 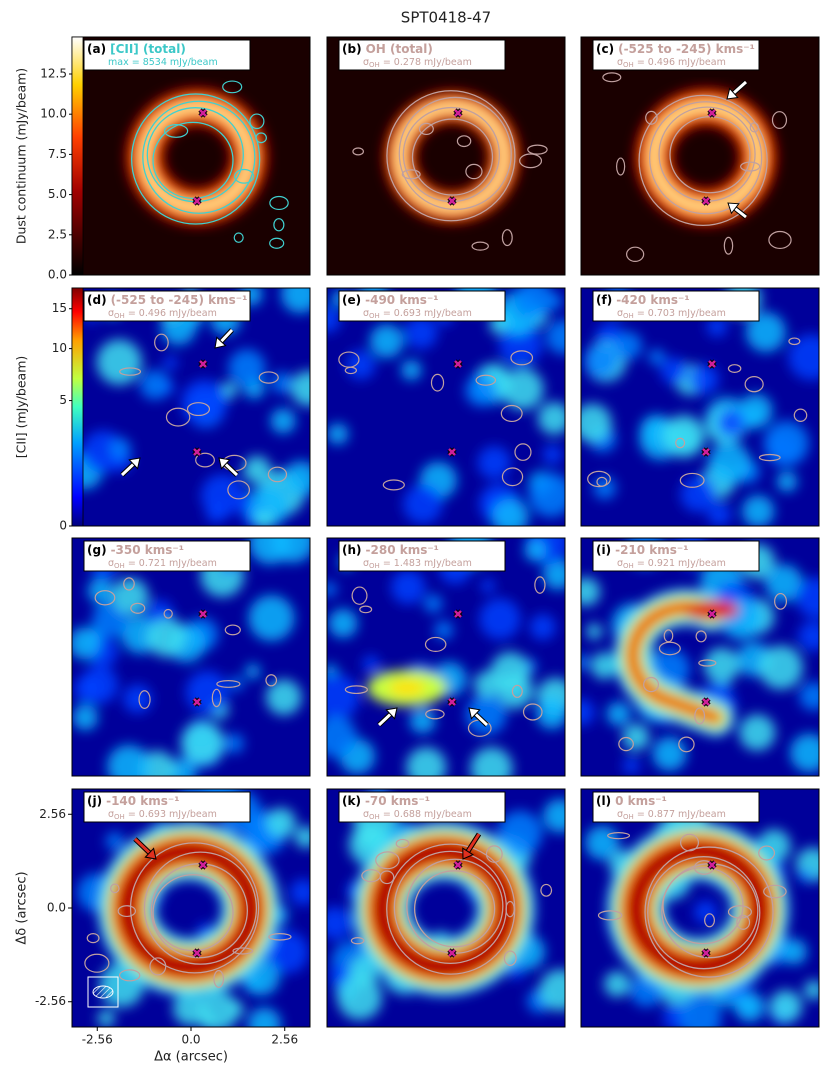 What do you see at coordinates (387, 49) in the screenshot?
I see `panel-label: (b) OH (total)` at bounding box center [387, 49].